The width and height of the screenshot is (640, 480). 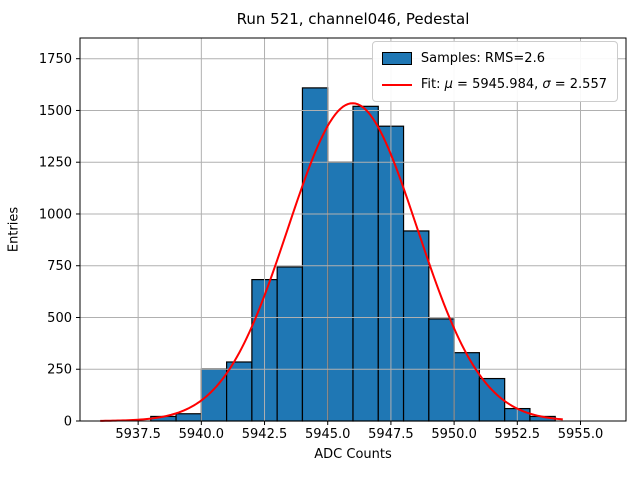 I want to click on legend-label: Samples: RMS=2.6, so click(x=482, y=58).